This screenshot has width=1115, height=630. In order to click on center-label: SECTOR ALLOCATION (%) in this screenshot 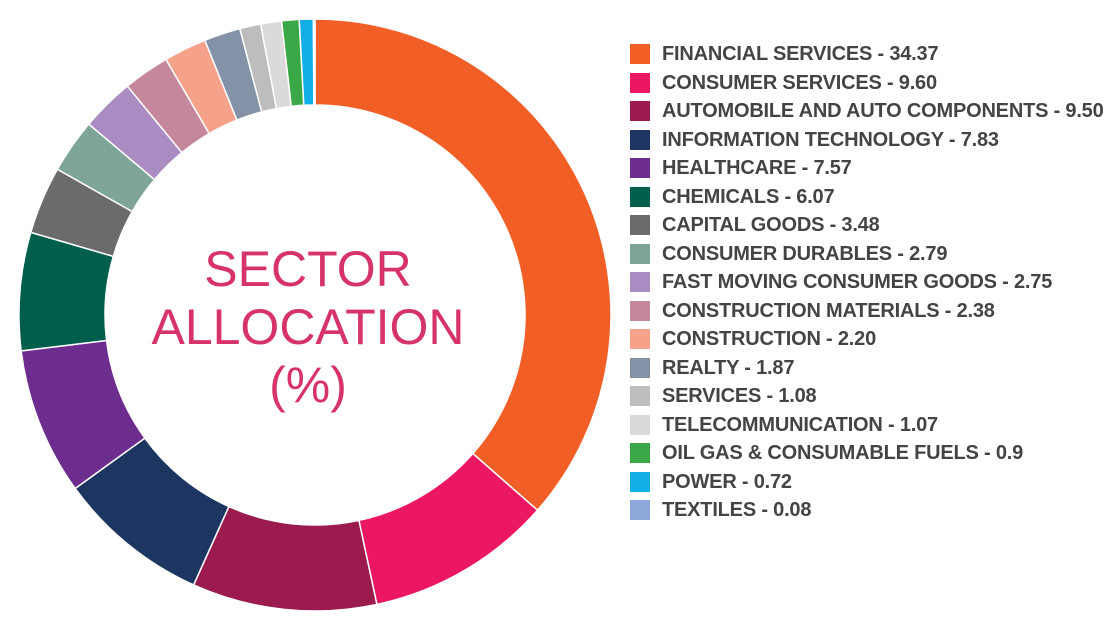, I will do `click(308, 327)`.